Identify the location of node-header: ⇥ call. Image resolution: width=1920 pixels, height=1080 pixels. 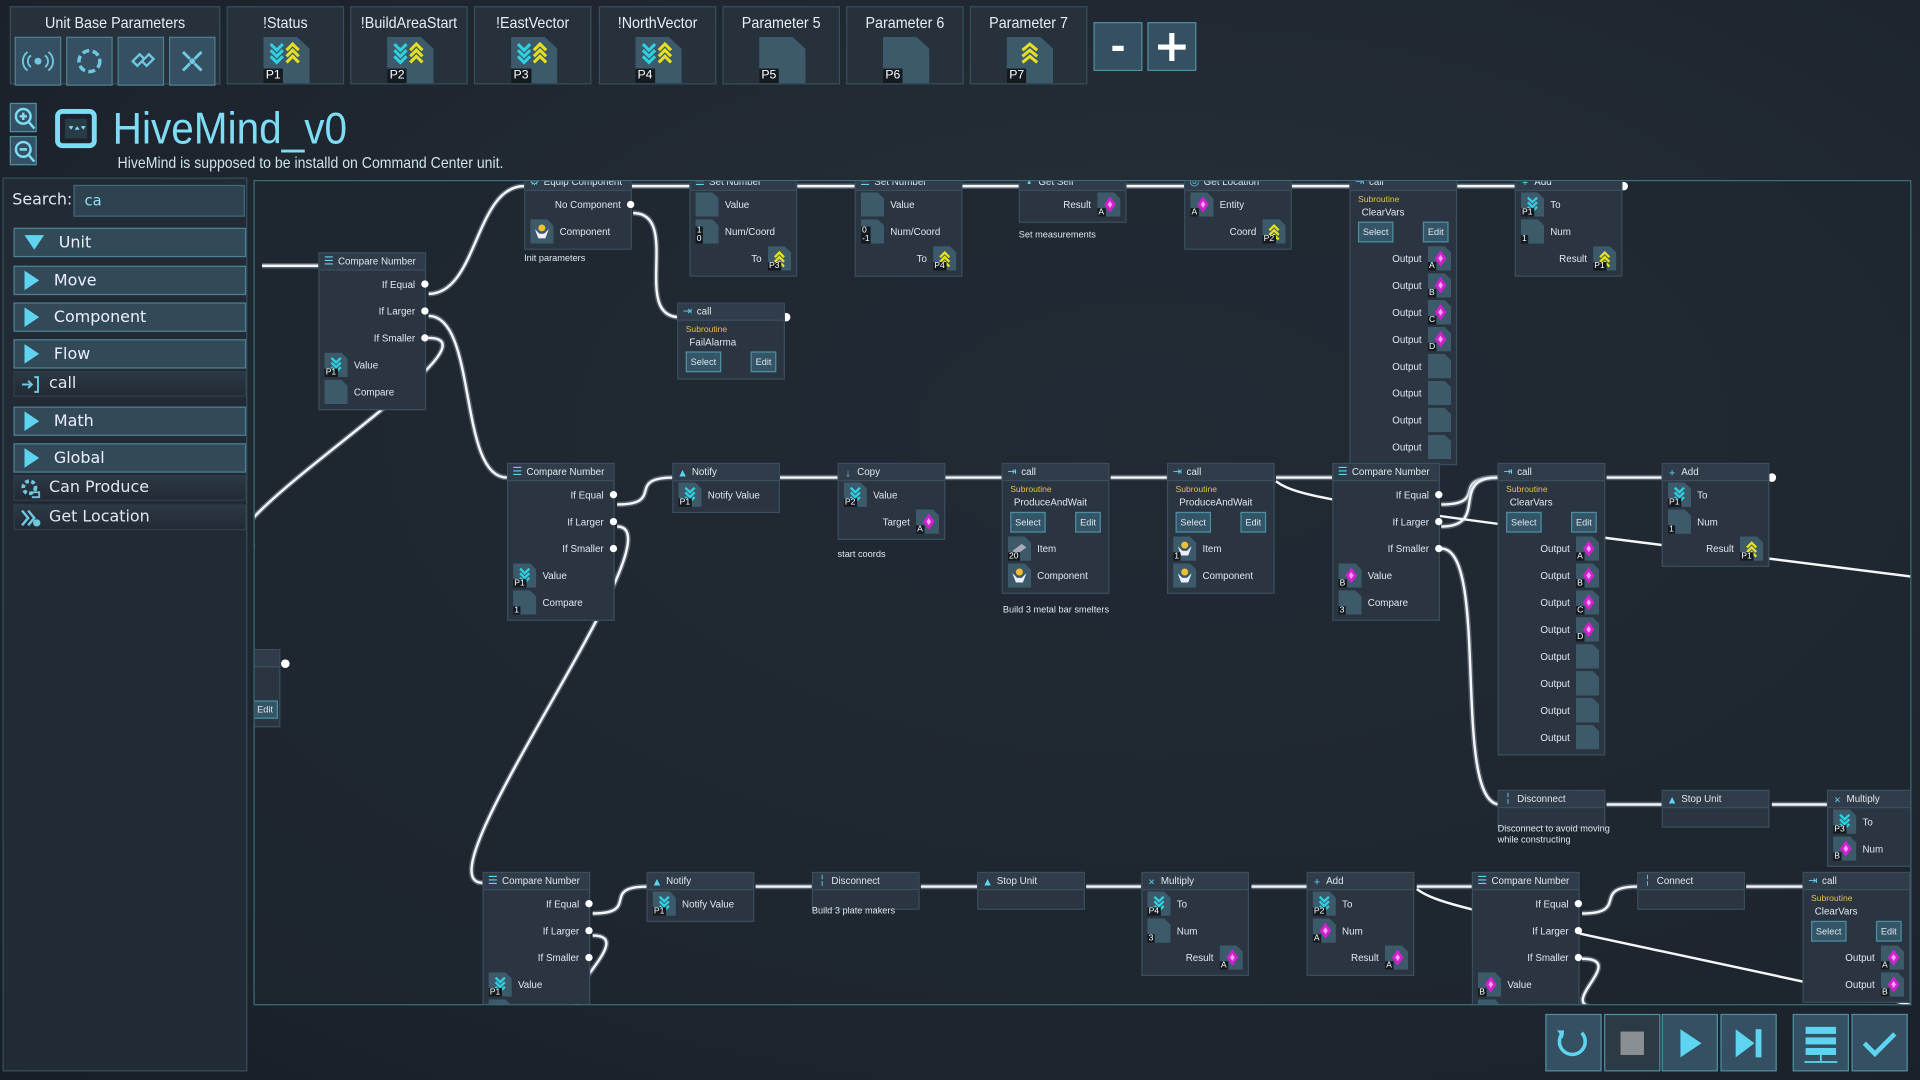
(1403, 186).